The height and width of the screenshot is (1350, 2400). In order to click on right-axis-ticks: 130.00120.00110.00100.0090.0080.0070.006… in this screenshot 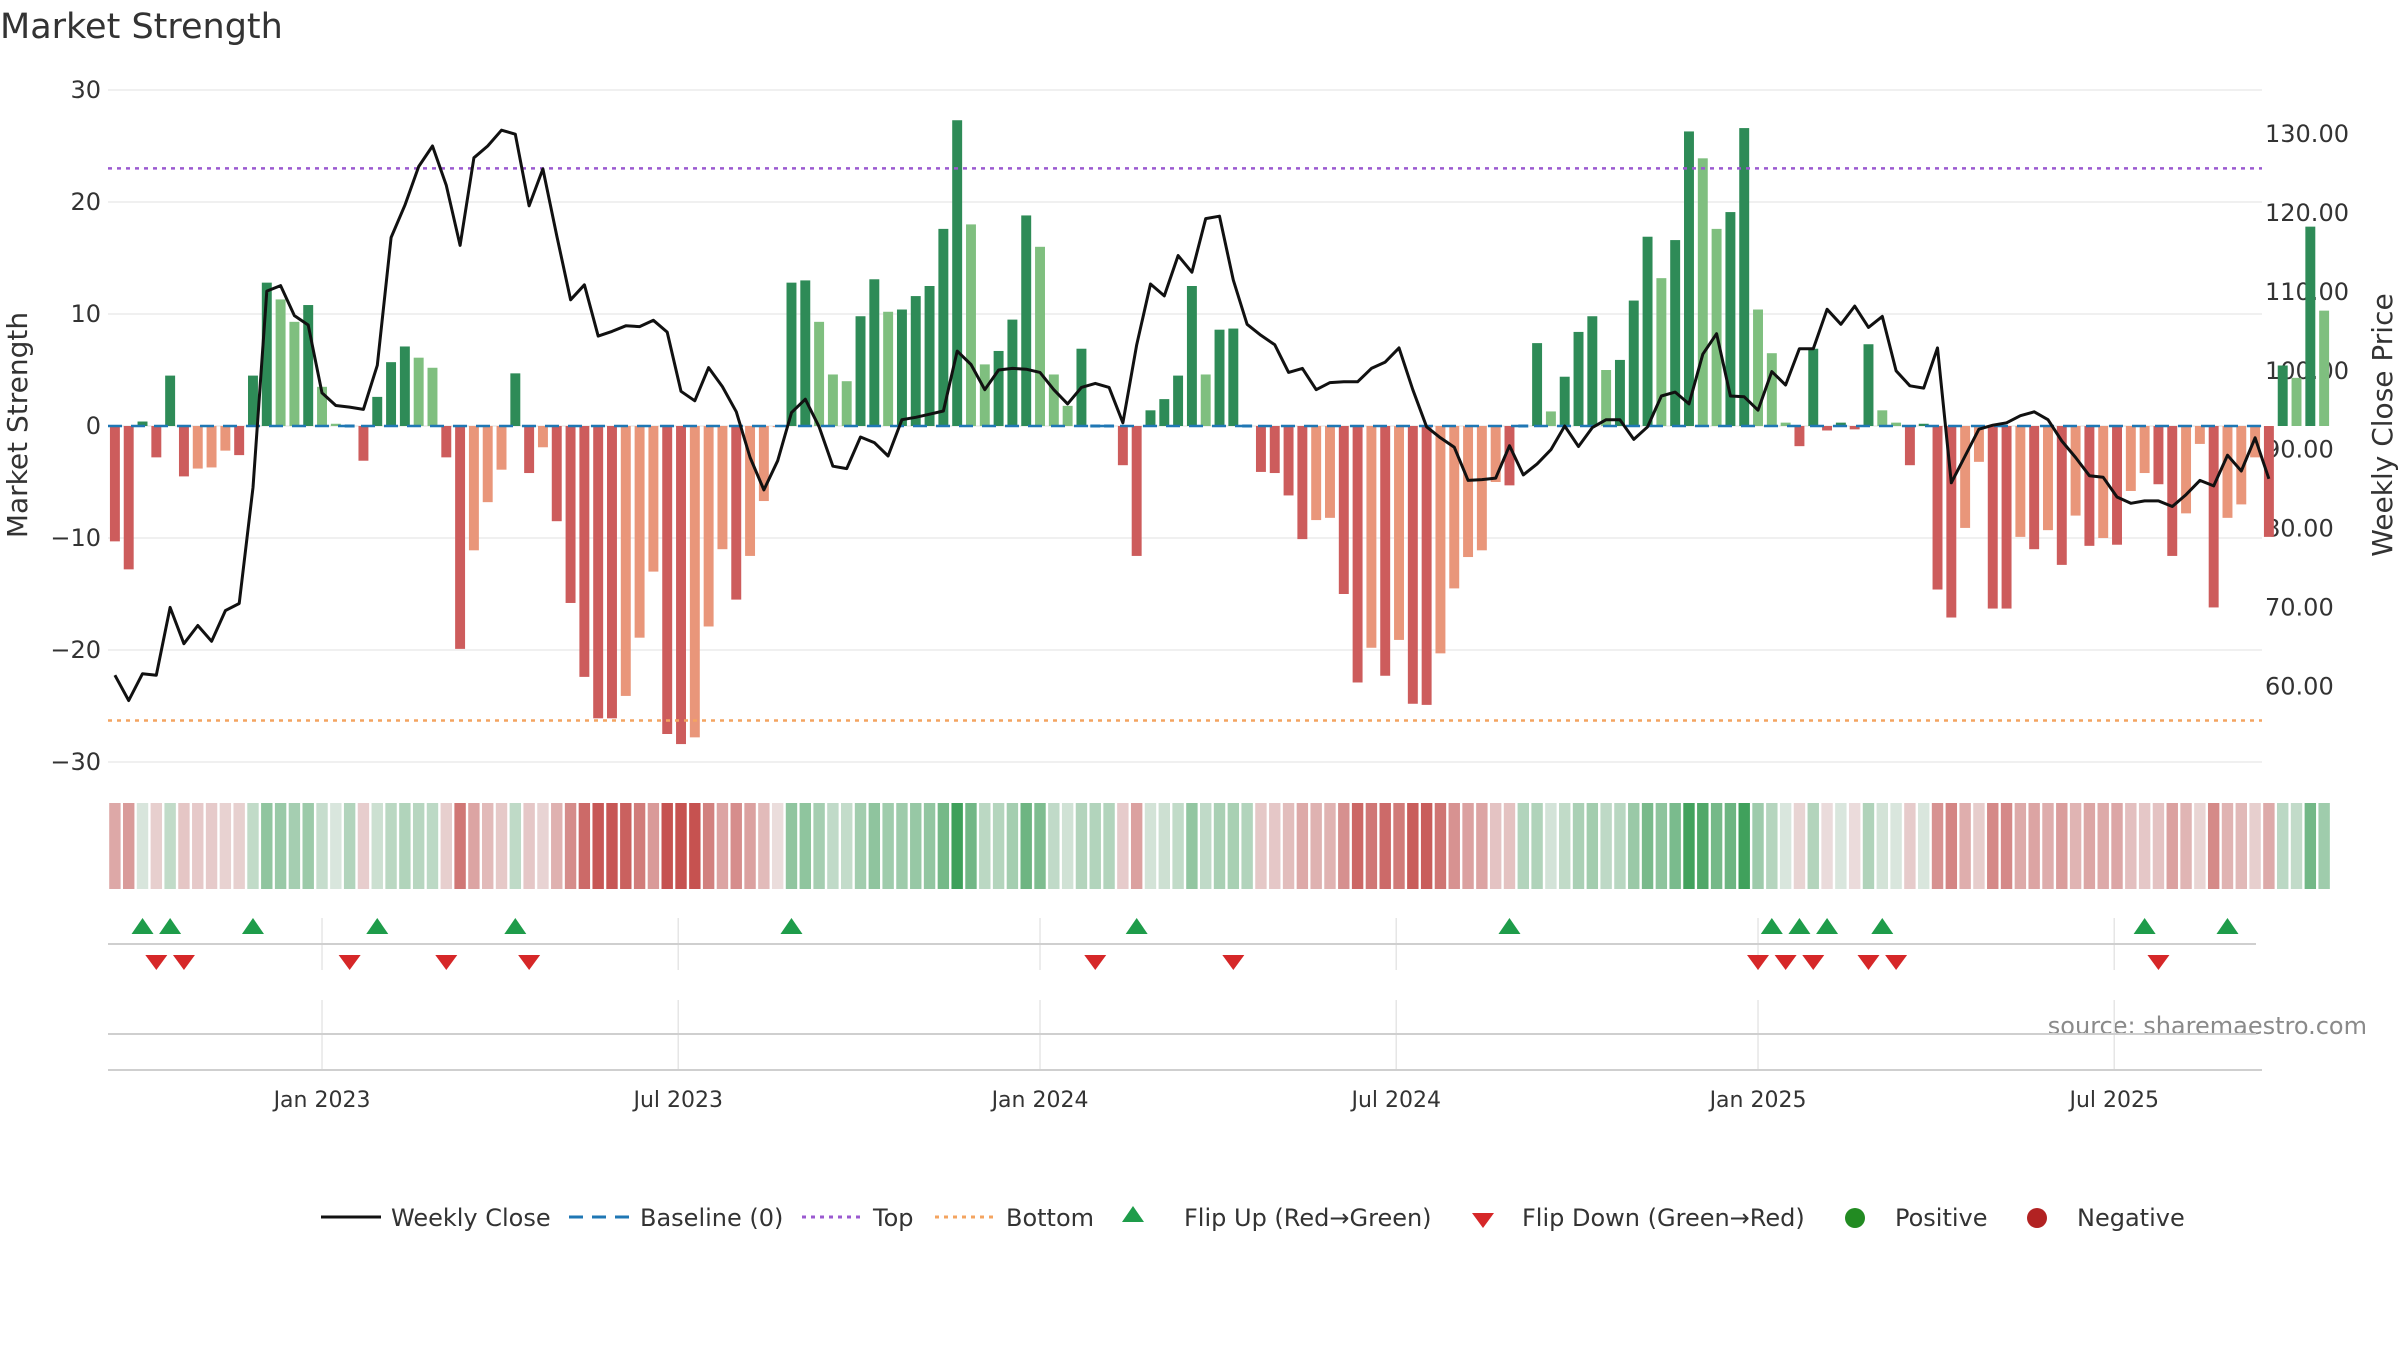, I will do `click(2307, 410)`.